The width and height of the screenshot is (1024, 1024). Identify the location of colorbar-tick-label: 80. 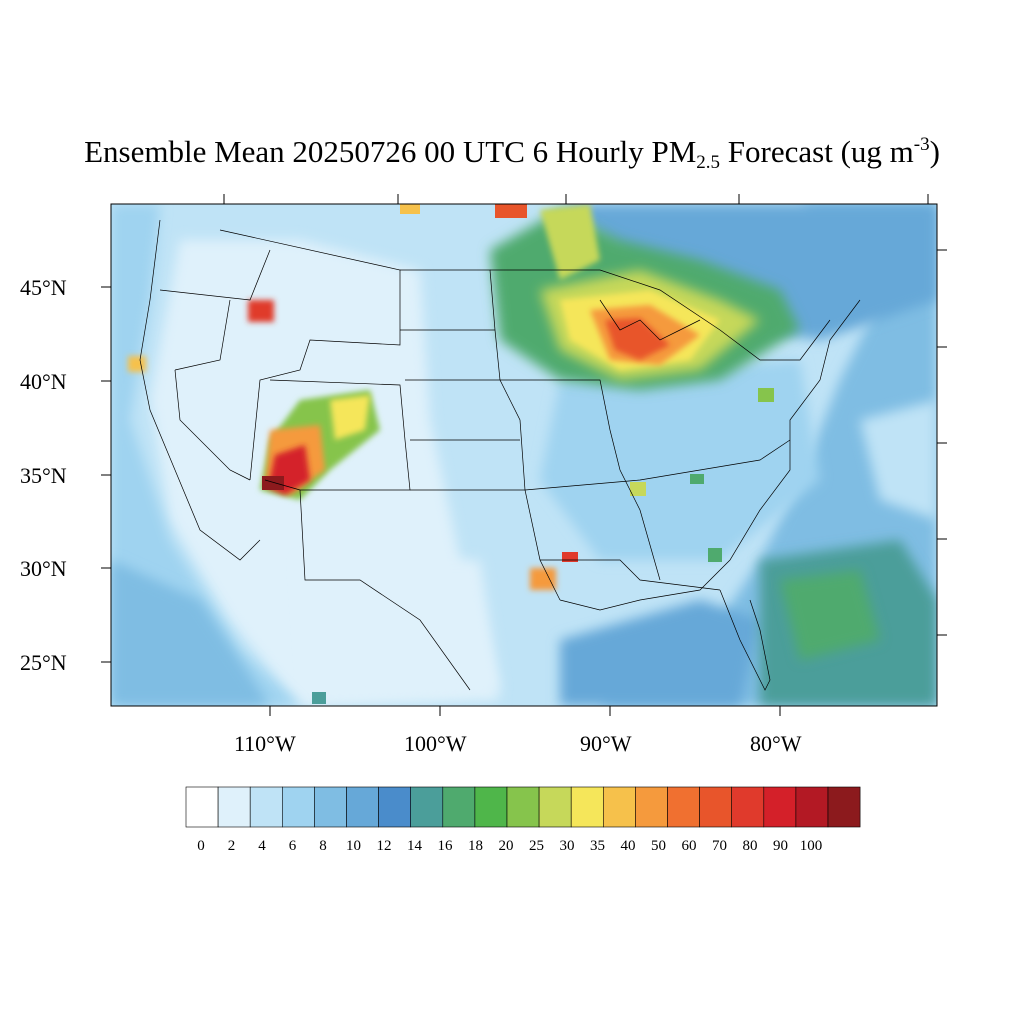
(750, 846).